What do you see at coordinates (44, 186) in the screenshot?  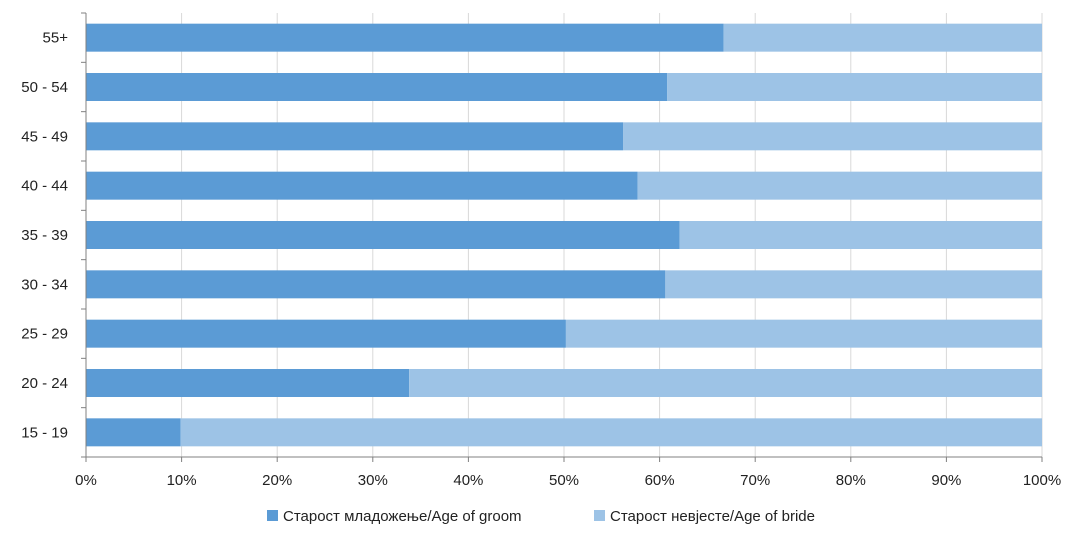 I see `category-label-3: 40 - 44` at bounding box center [44, 186].